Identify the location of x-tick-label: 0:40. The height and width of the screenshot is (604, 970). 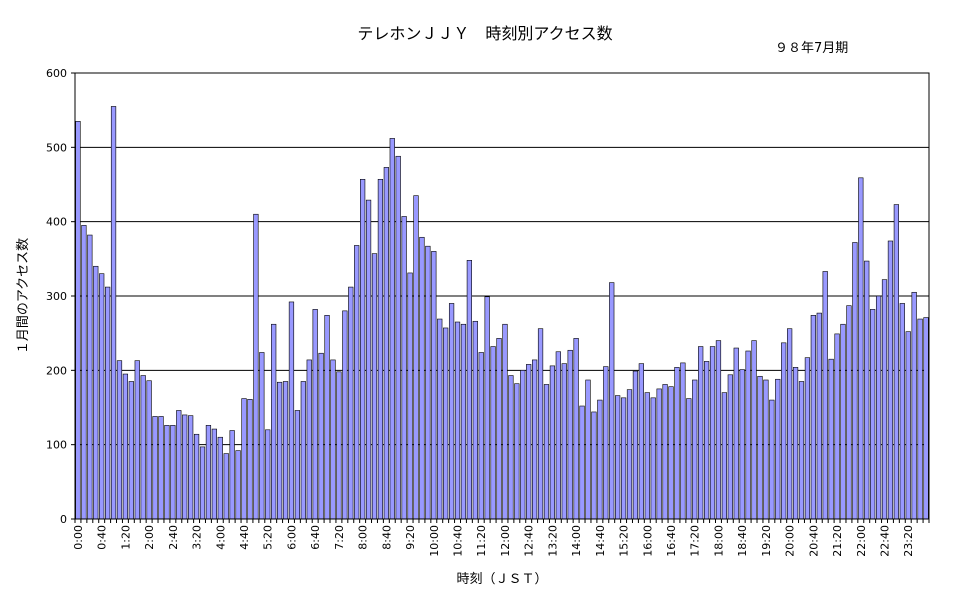
(102, 537).